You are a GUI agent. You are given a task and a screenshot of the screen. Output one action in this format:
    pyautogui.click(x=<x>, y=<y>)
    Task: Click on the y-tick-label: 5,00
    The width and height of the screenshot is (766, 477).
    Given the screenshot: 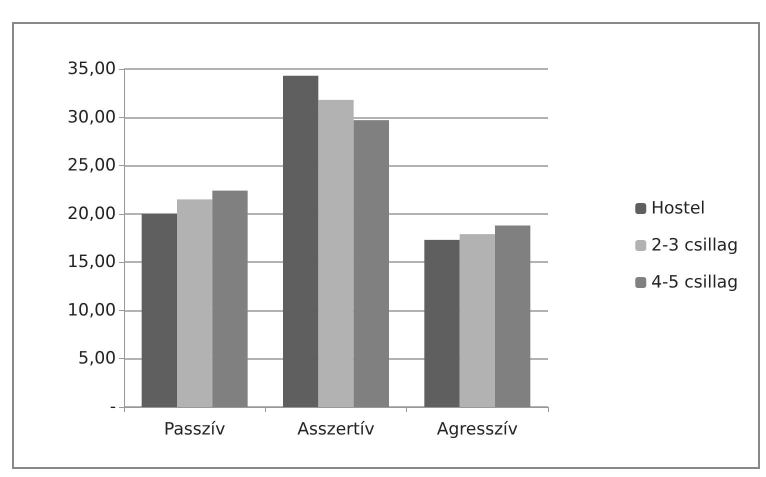 What is the action you would take?
    pyautogui.click(x=97, y=358)
    